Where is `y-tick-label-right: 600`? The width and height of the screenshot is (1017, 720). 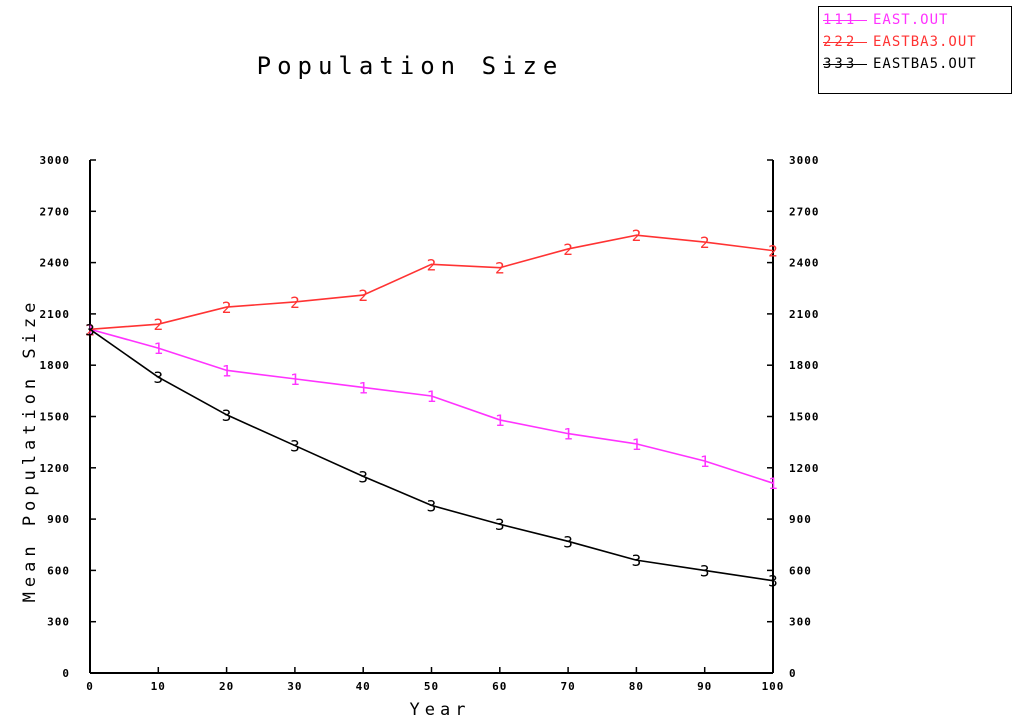 y-tick-label-right: 600 is located at coordinates (800, 570).